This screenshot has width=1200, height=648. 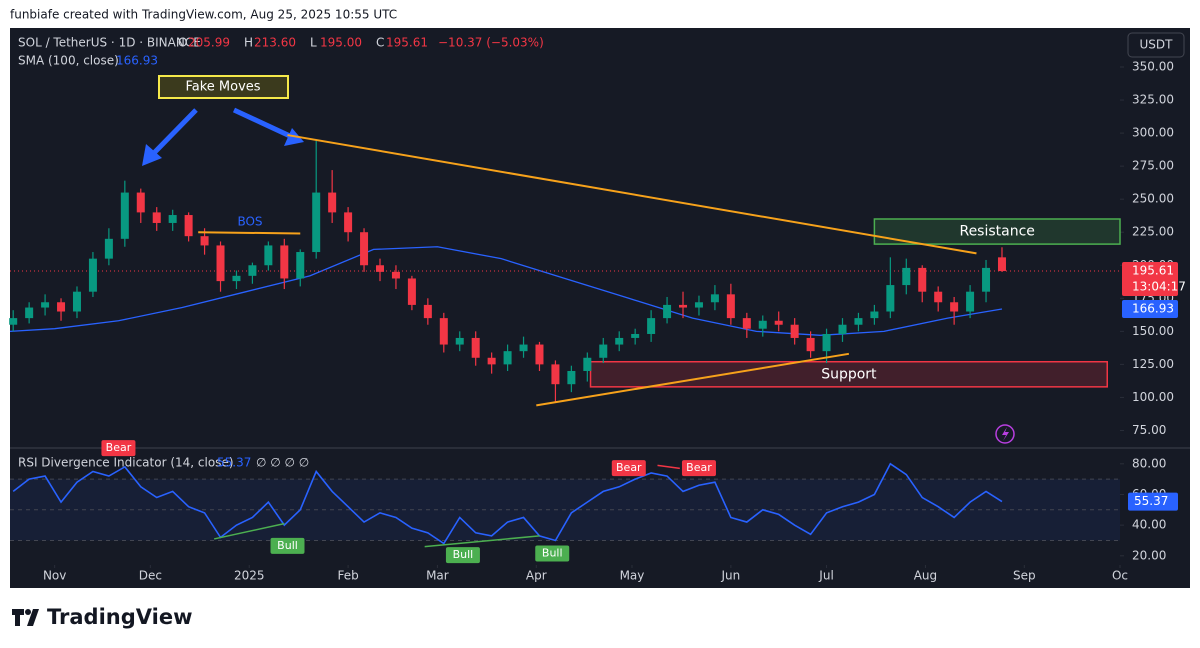 I want to click on ohlc-key: C, so click(x=380, y=43).